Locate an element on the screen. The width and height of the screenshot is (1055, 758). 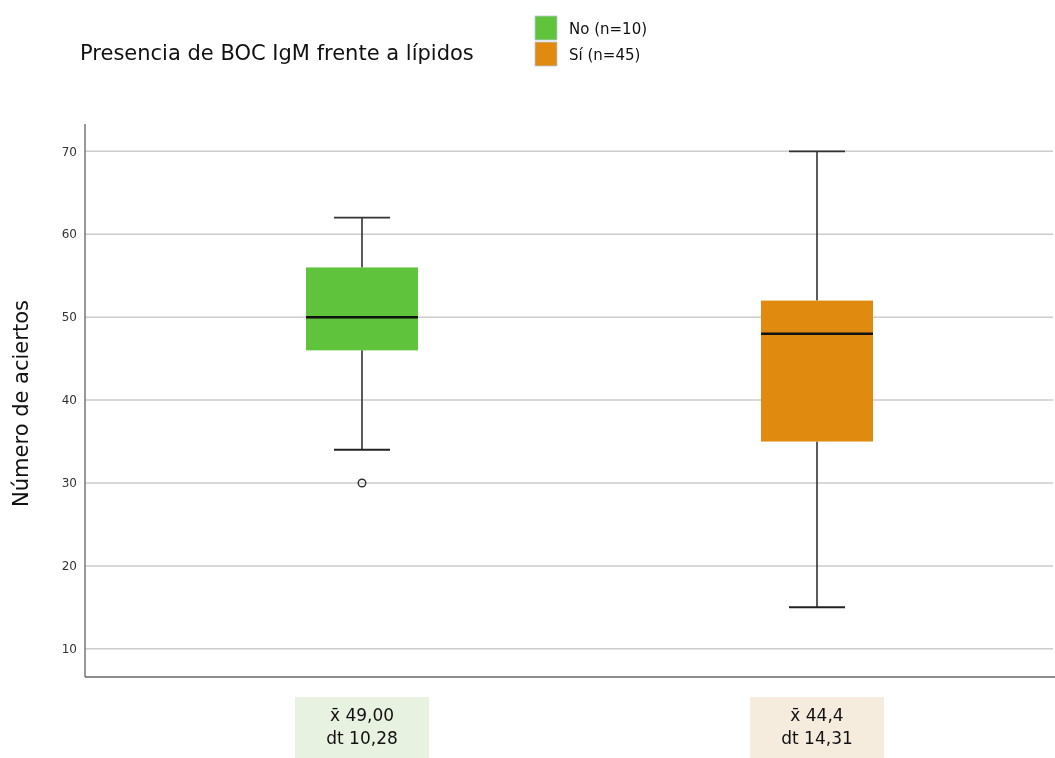
y-tick-label: 70 is located at coordinates (69, 151).